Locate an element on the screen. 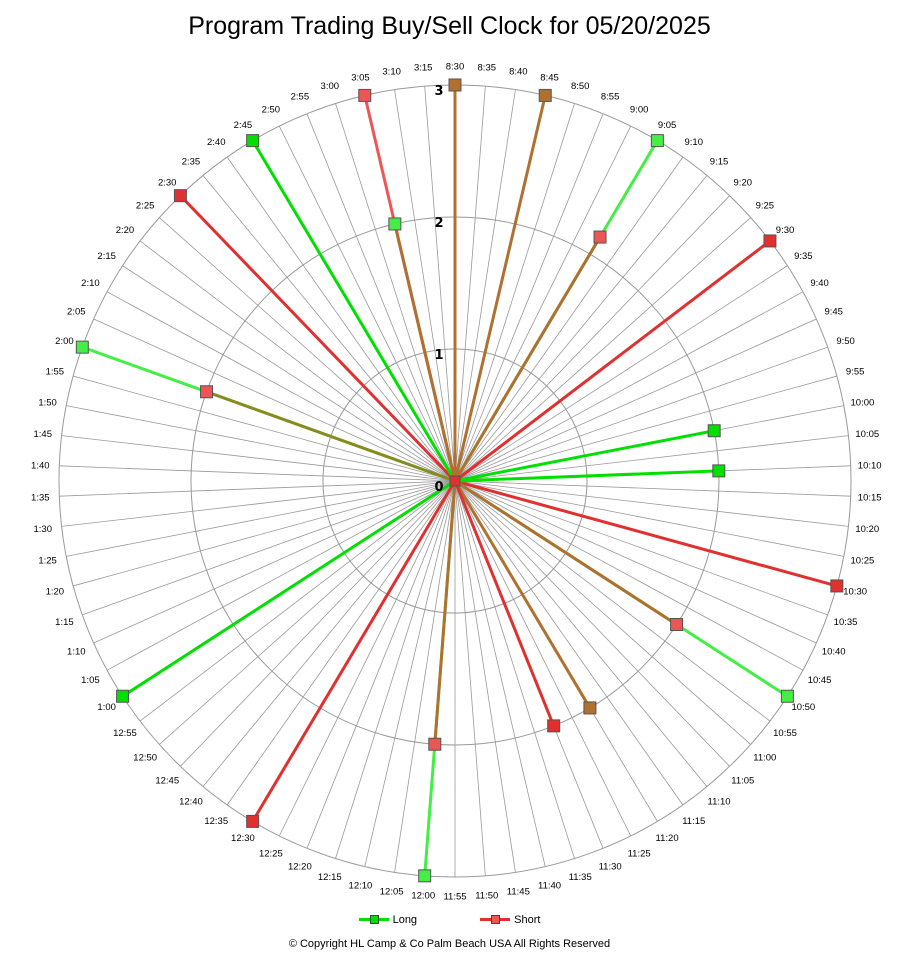 This screenshot has height=956, width=899. spoke-marker-12:30 is located at coordinates (253, 821).